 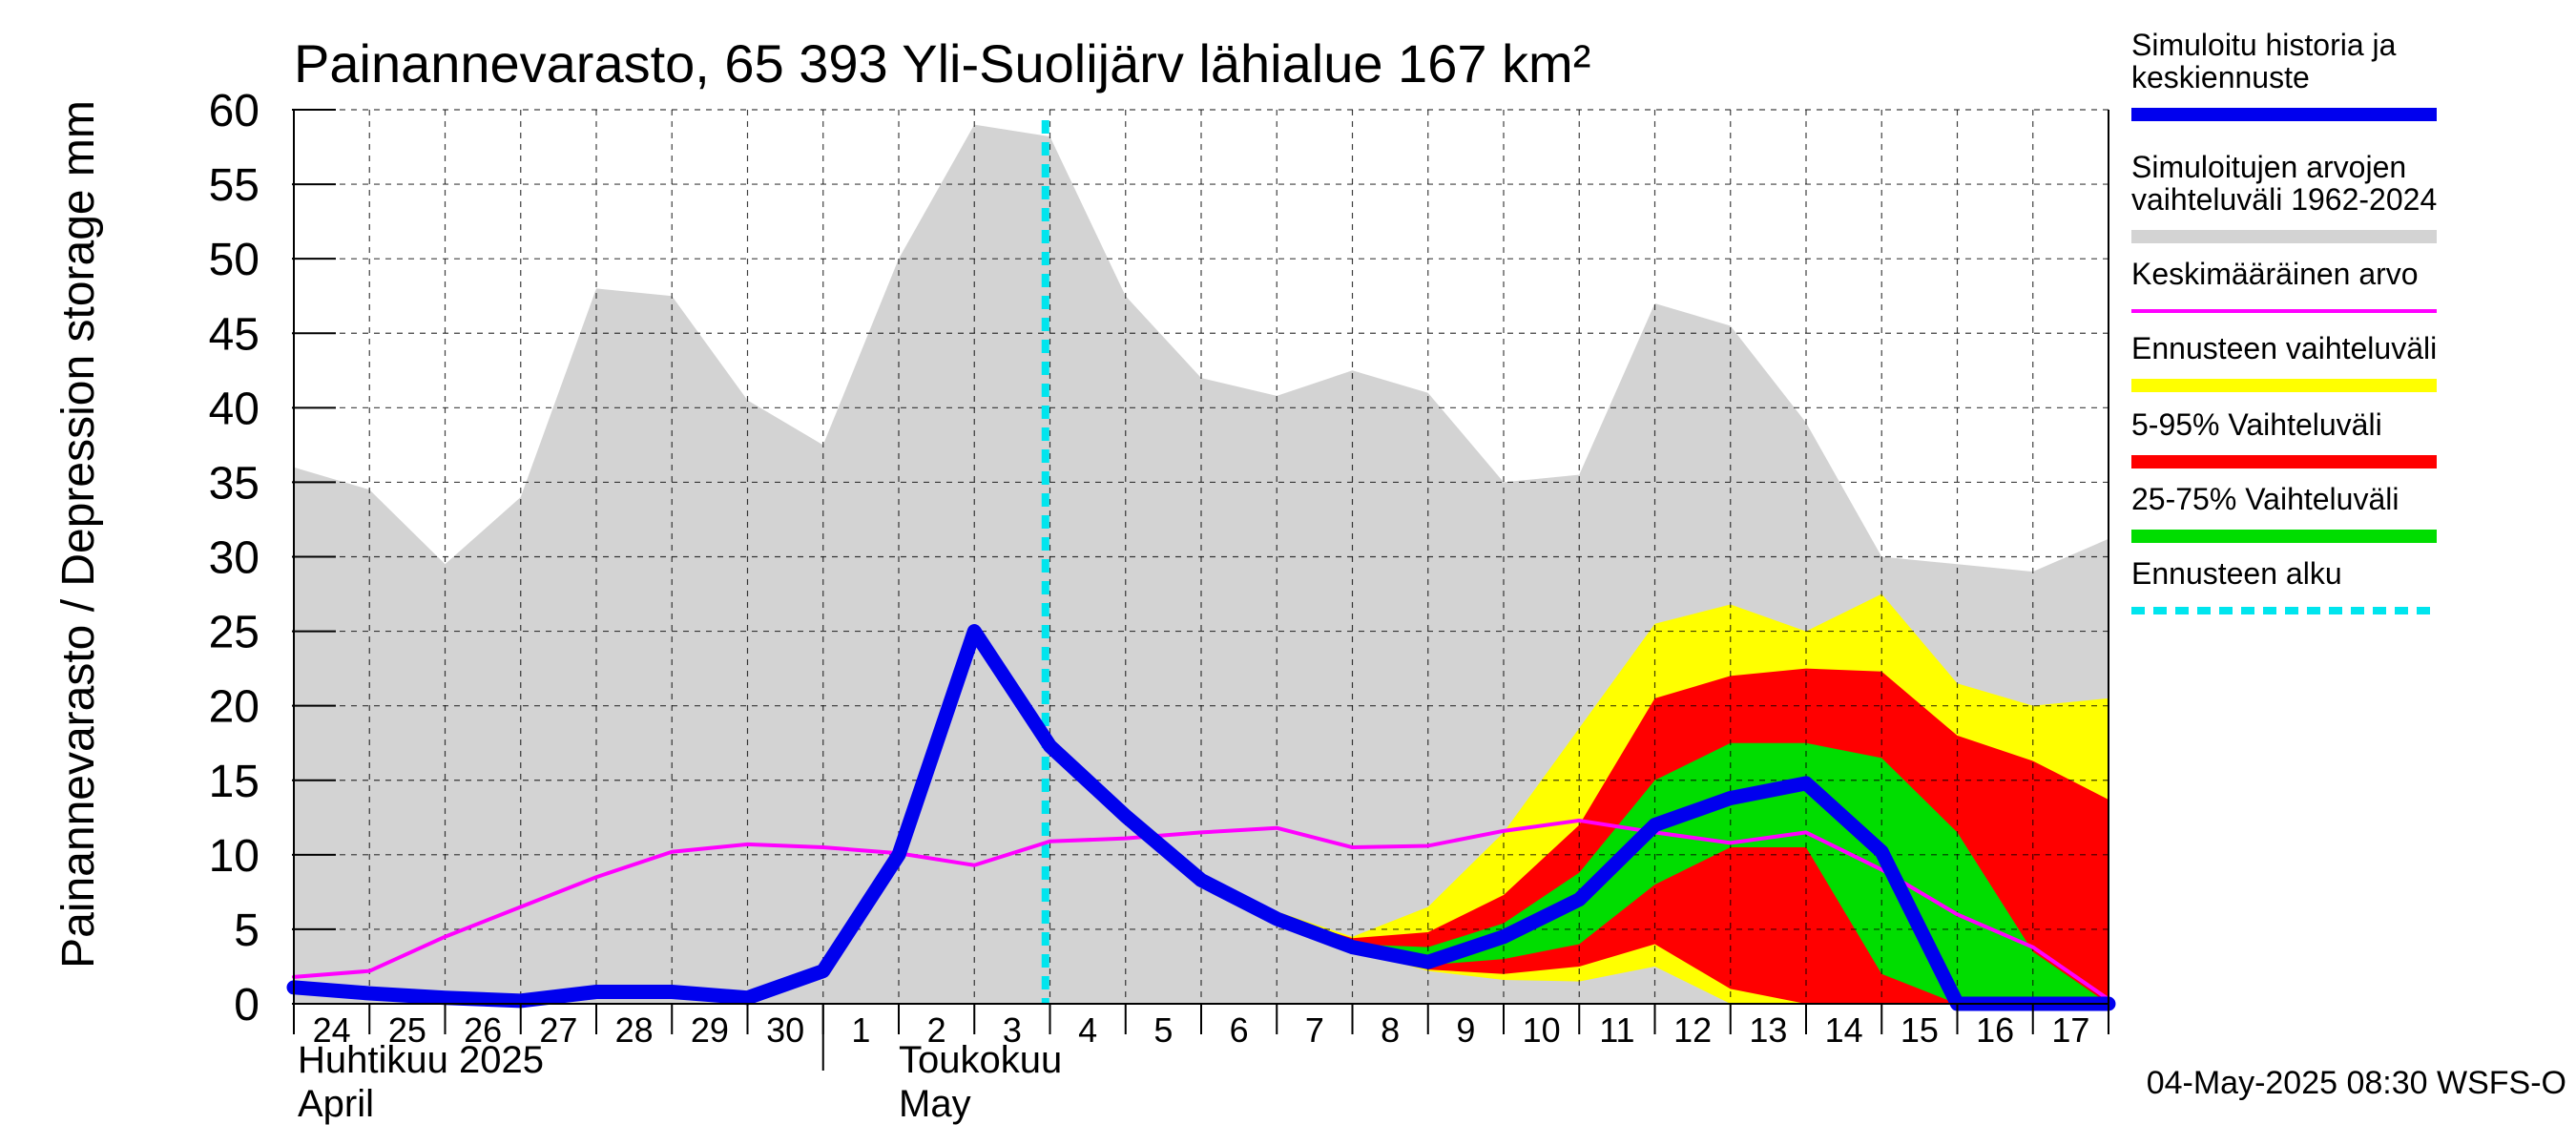 What do you see at coordinates (234, 335) in the screenshot?
I see `y-tick-label: 45` at bounding box center [234, 335].